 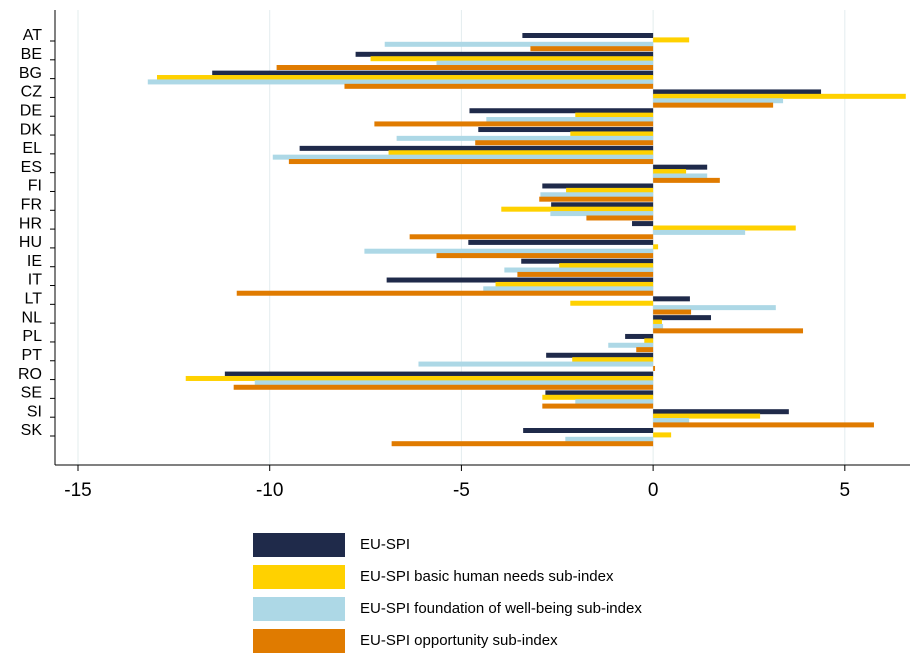 What do you see at coordinates (31, 167) in the screenshot?
I see `y-tick-label: ES` at bounding box center [31, 167].